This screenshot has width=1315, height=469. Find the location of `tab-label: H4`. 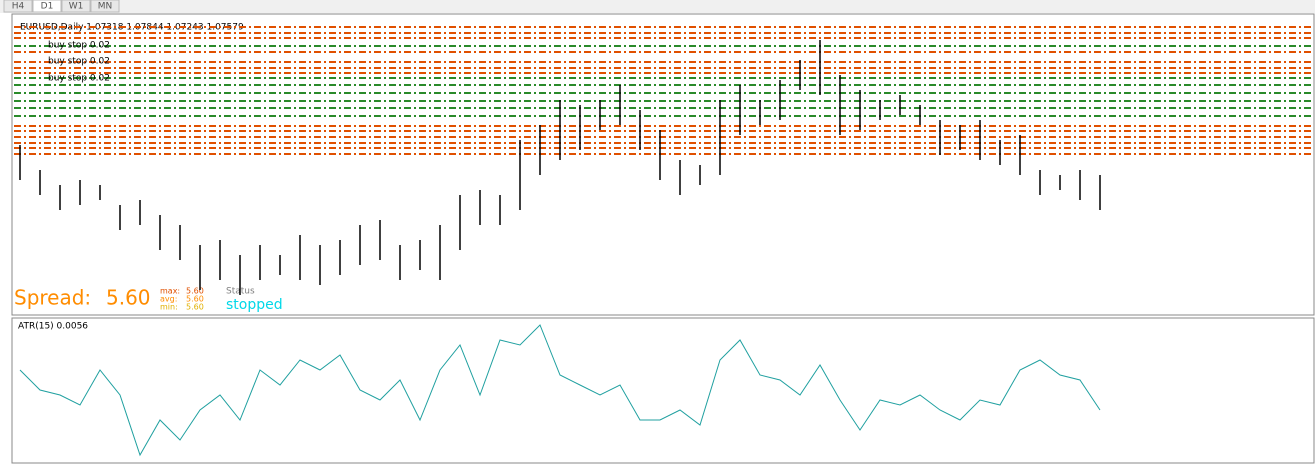

tab-label: H4 is located at coordinates (18, 7).